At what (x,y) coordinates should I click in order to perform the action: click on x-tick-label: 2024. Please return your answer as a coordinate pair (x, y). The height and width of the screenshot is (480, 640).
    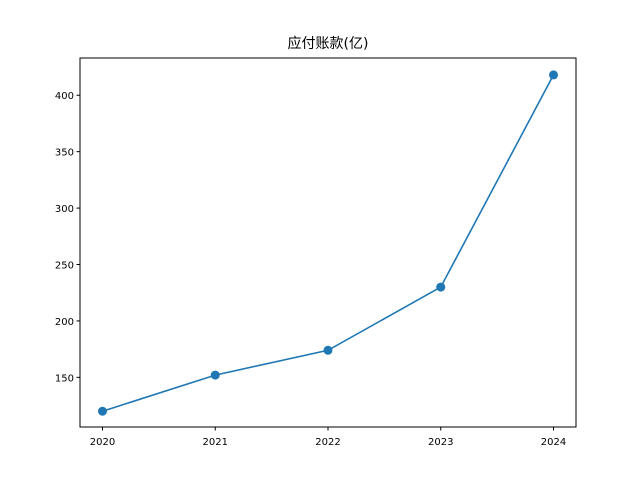
    Looking at the image, I should click on (553, 442).